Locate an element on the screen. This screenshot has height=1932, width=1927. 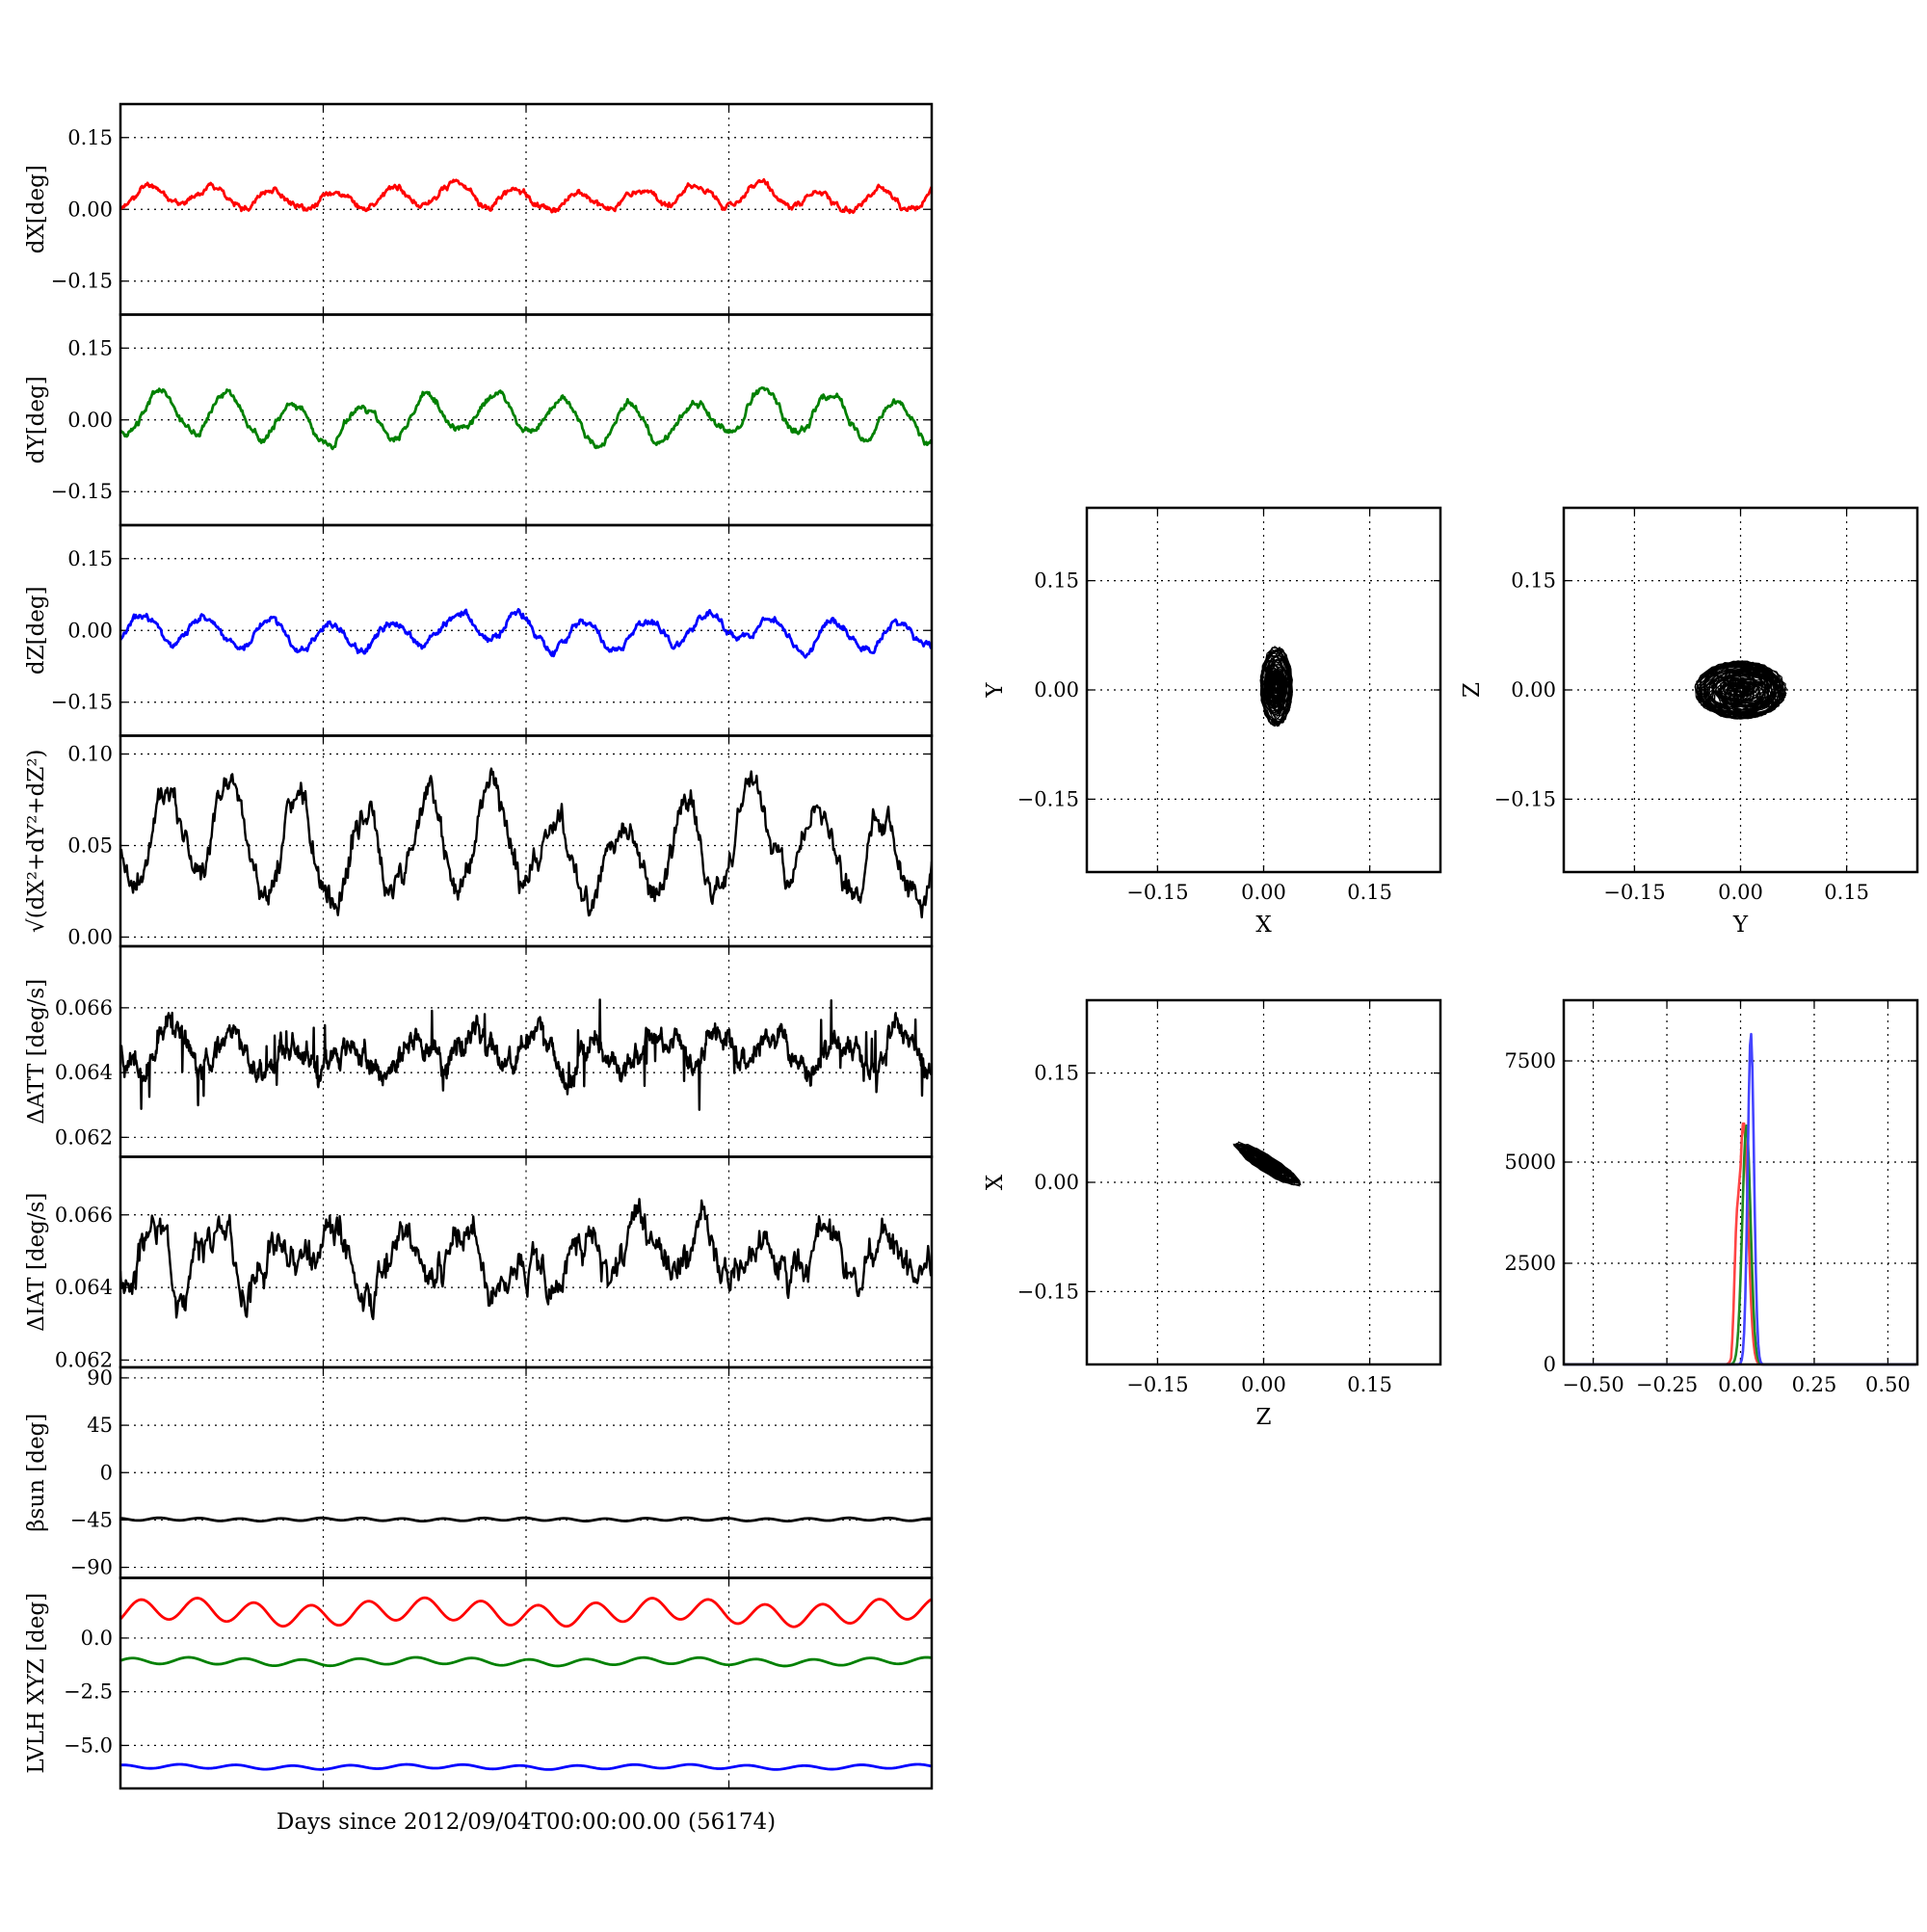
ytick-label: 0.0 is located at coordinates (97, 1638).